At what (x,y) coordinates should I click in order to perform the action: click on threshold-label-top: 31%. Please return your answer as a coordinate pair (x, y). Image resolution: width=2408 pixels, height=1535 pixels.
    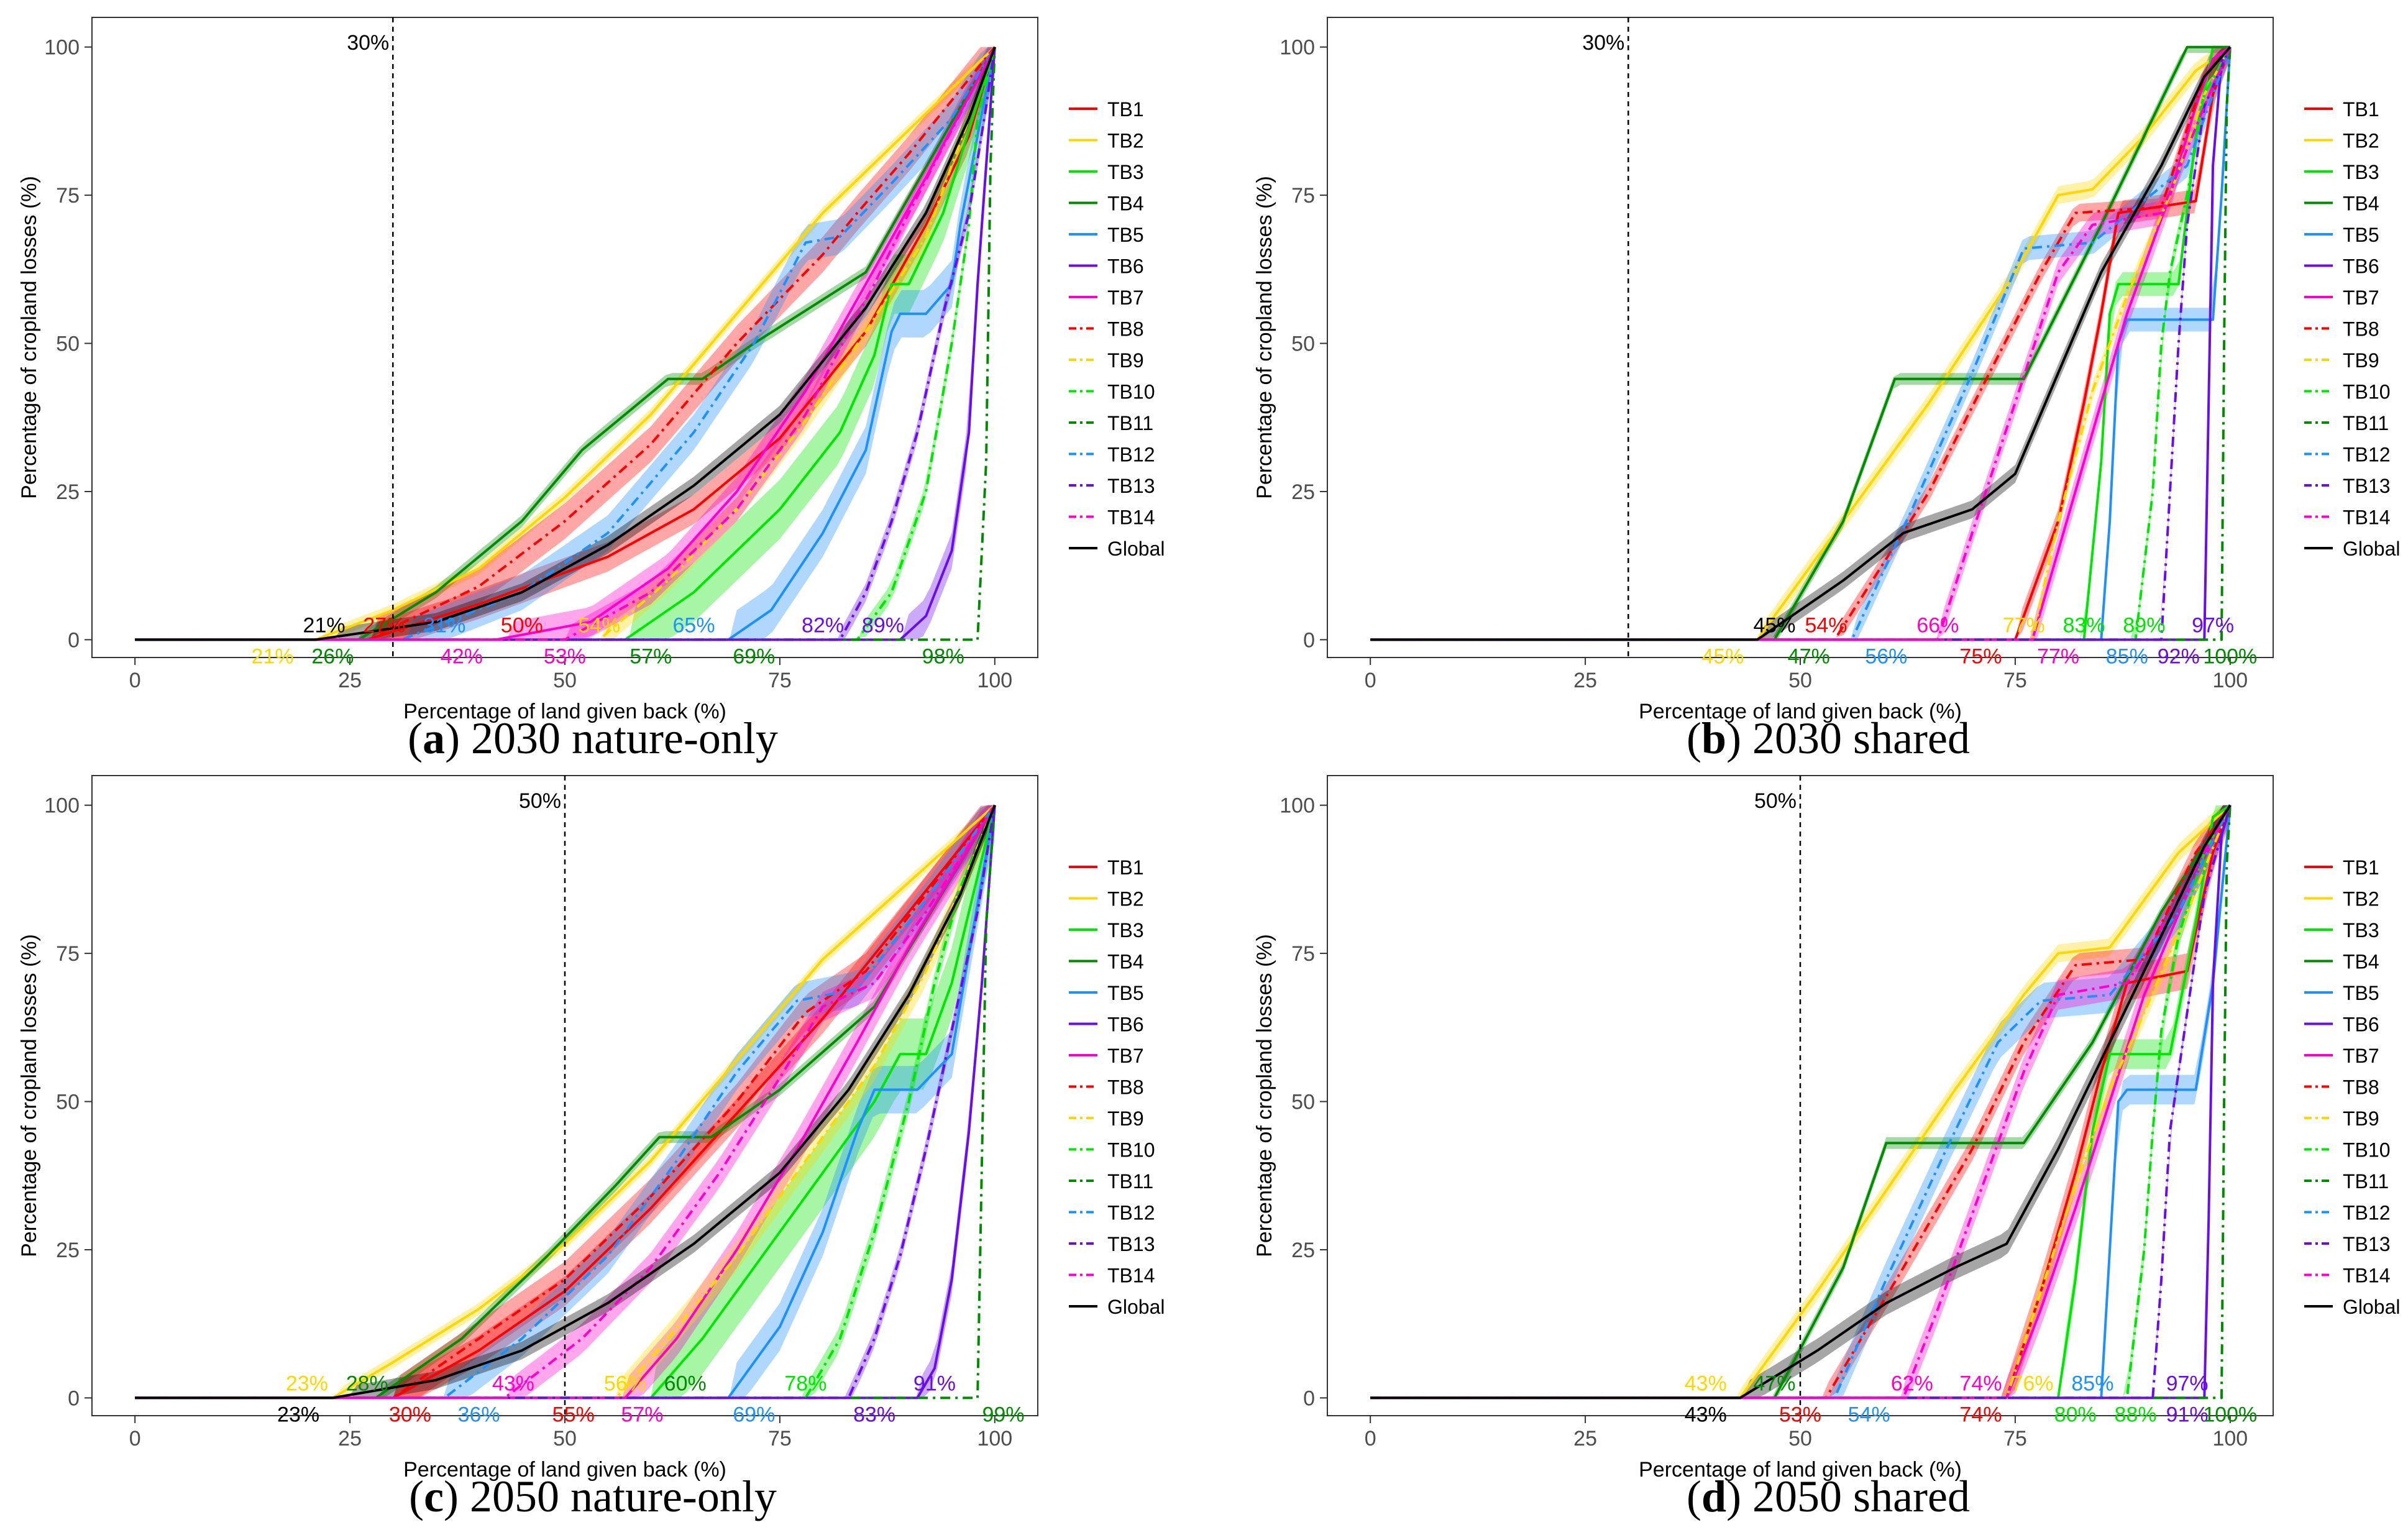
    Looking at the image, I should click on (444, 625).